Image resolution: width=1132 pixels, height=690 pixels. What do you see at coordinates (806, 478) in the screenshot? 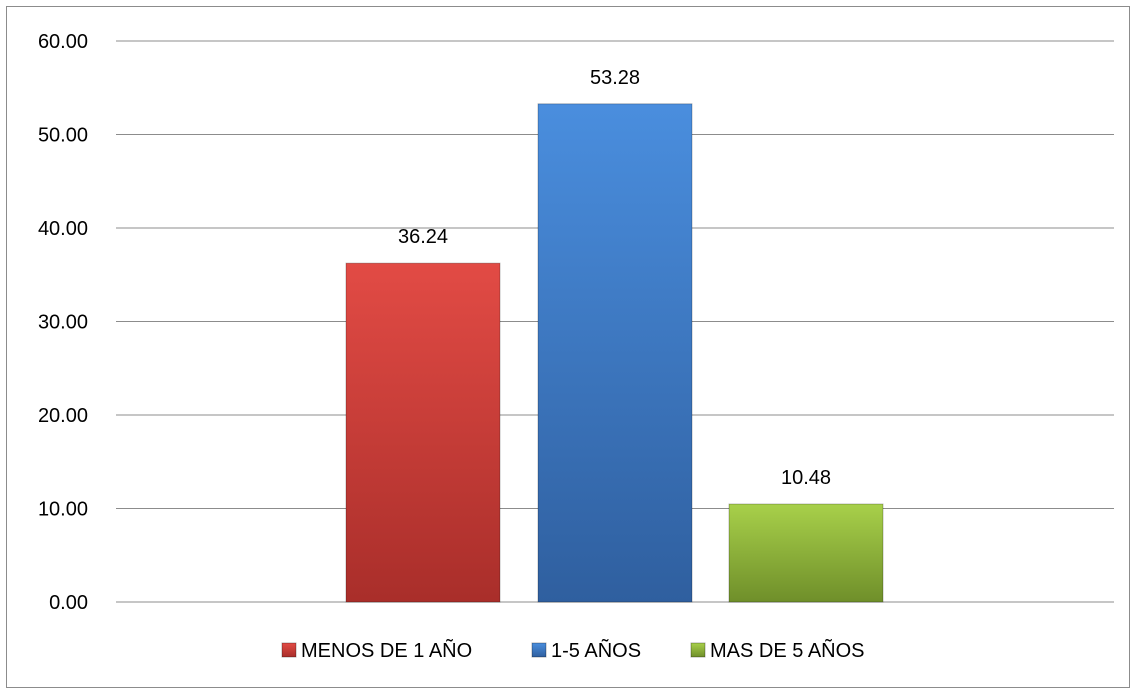
I see `data-label: 10.48` at bounding box center [806, 478].